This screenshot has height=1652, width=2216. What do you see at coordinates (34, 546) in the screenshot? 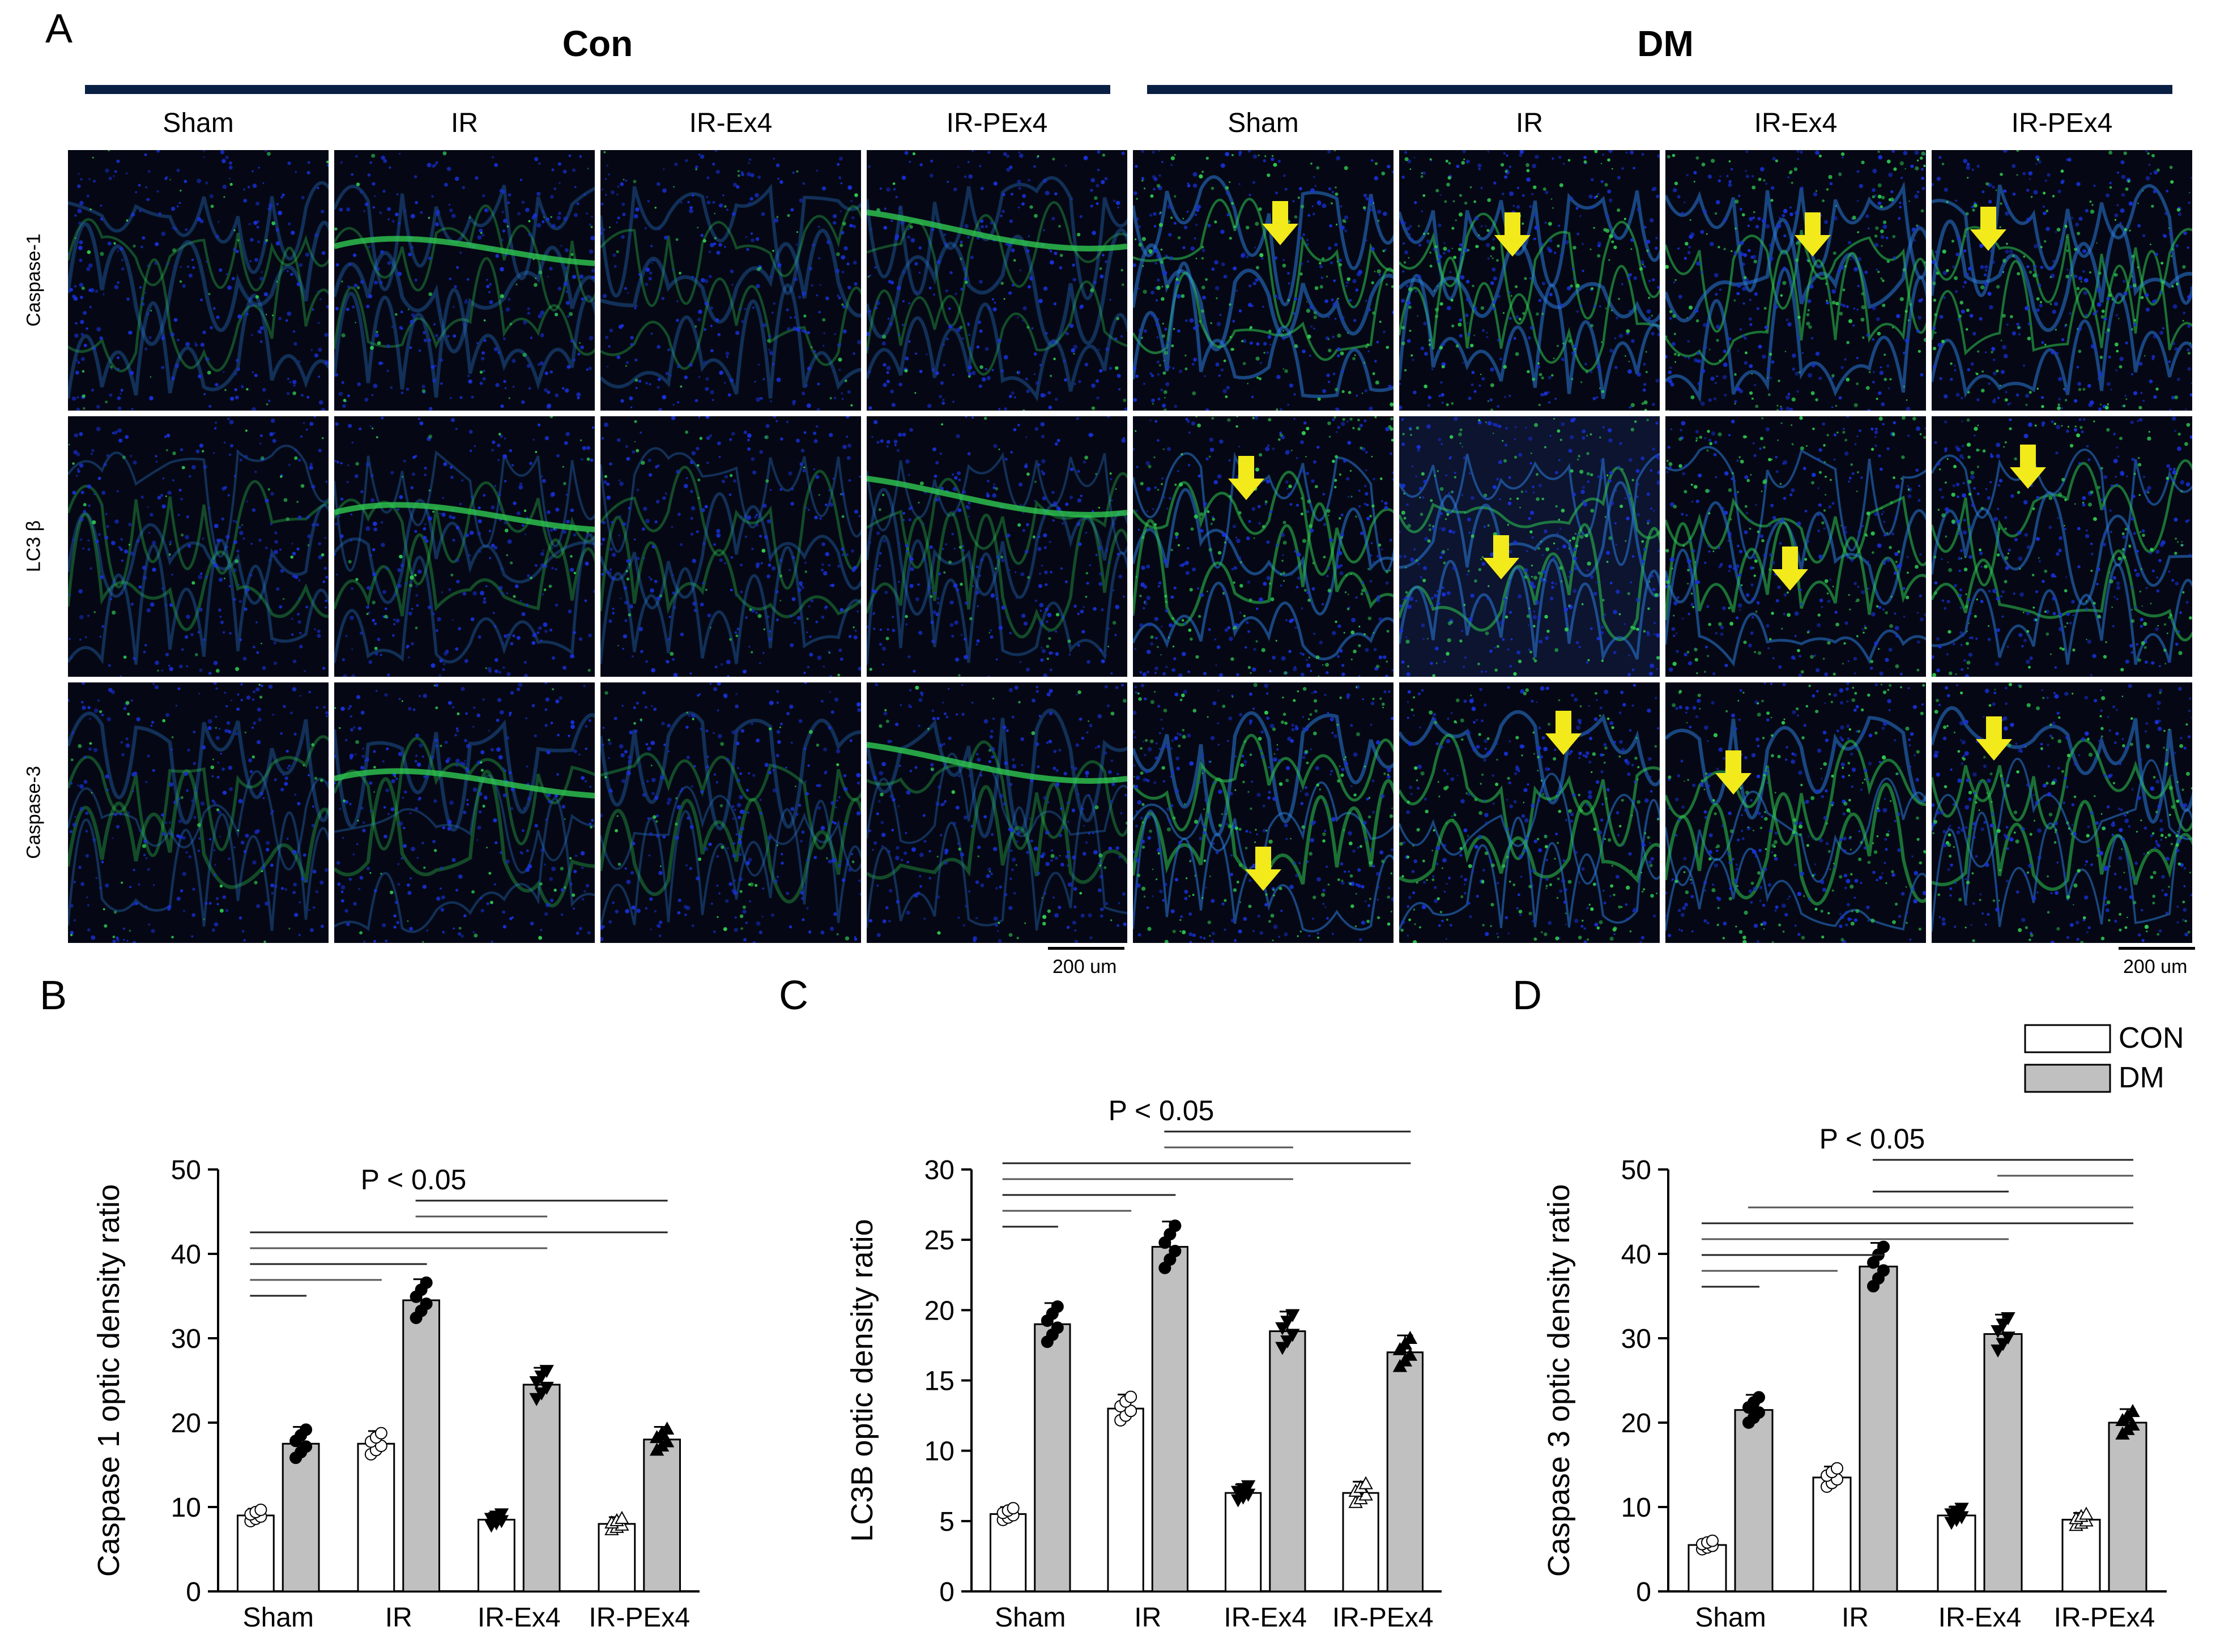
I see `row-label-1: LC3 β` at bounding box center [34, 546].